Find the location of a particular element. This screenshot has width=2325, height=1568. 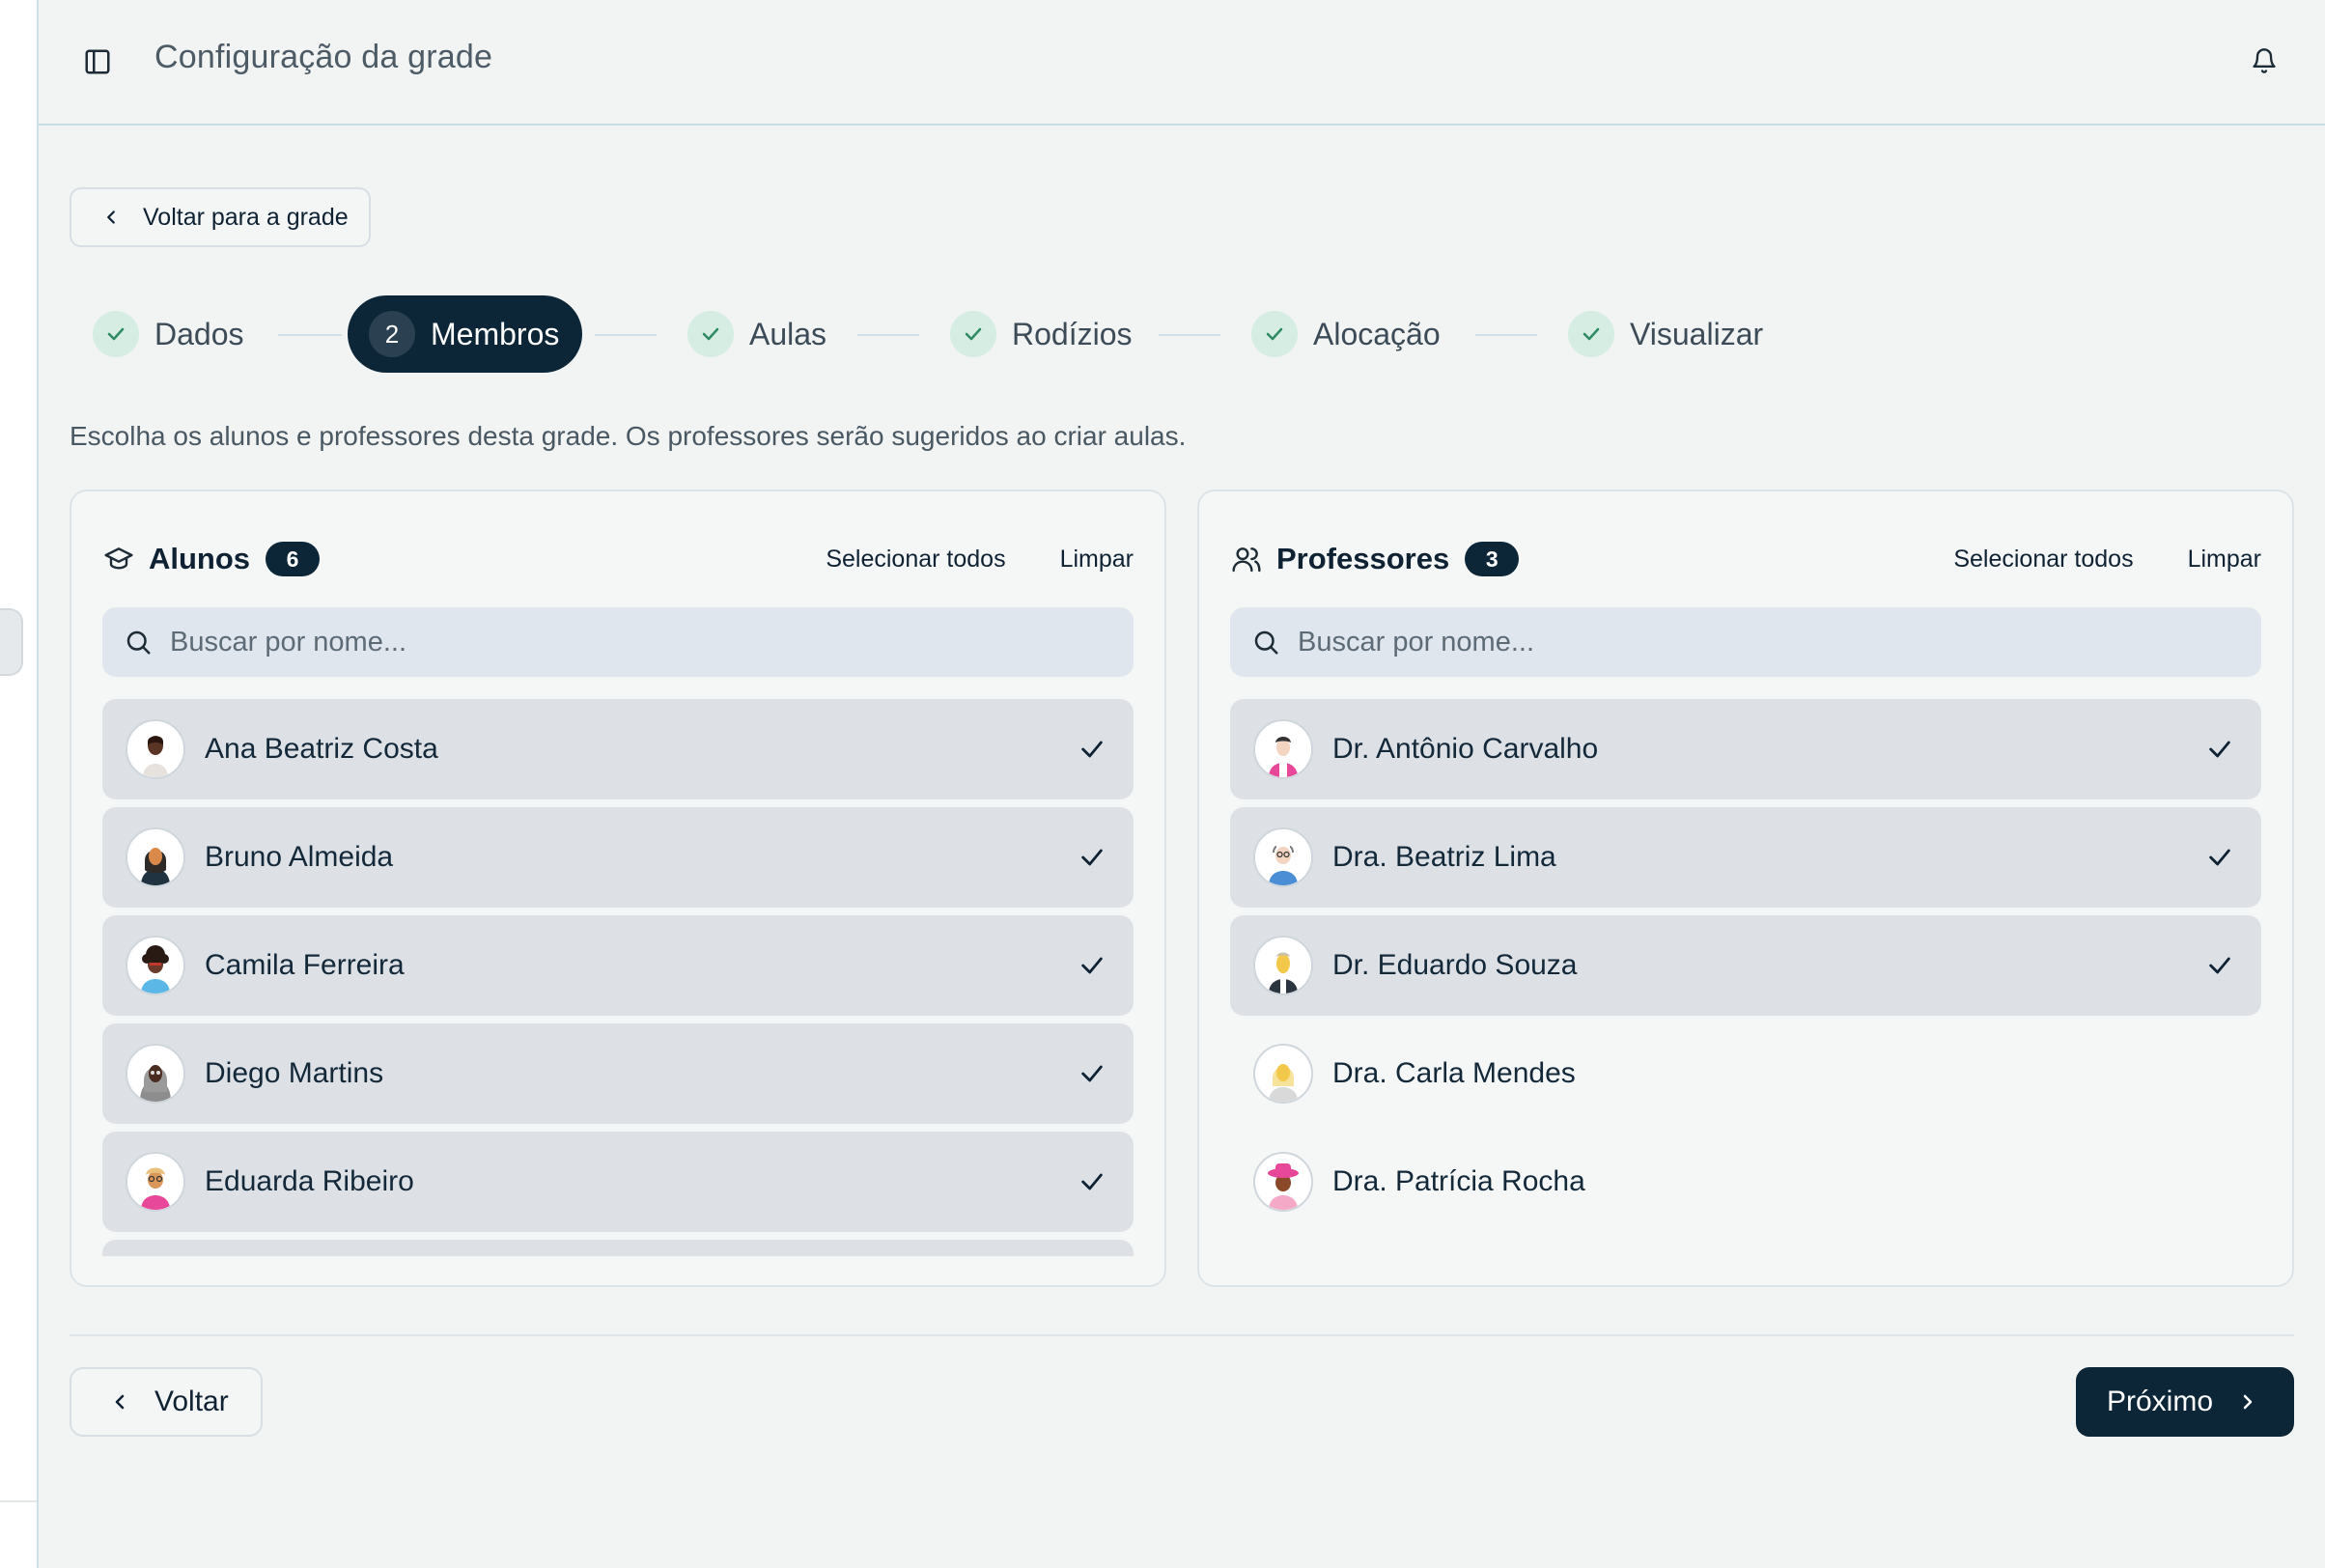

student-row: Camila Ferreira is located at coordinates (618, 966).